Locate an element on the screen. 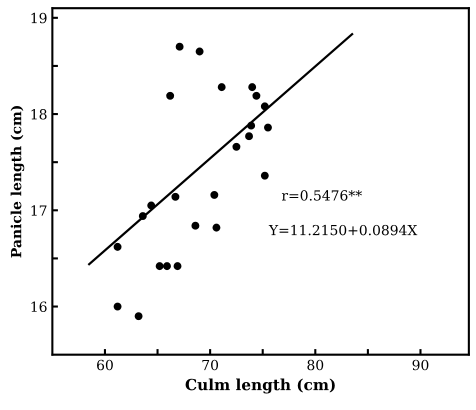 The height and width of the screenshot is (410, 476). annotation: Y=11.2150+0.0894X is located at coordinates (343, 230).